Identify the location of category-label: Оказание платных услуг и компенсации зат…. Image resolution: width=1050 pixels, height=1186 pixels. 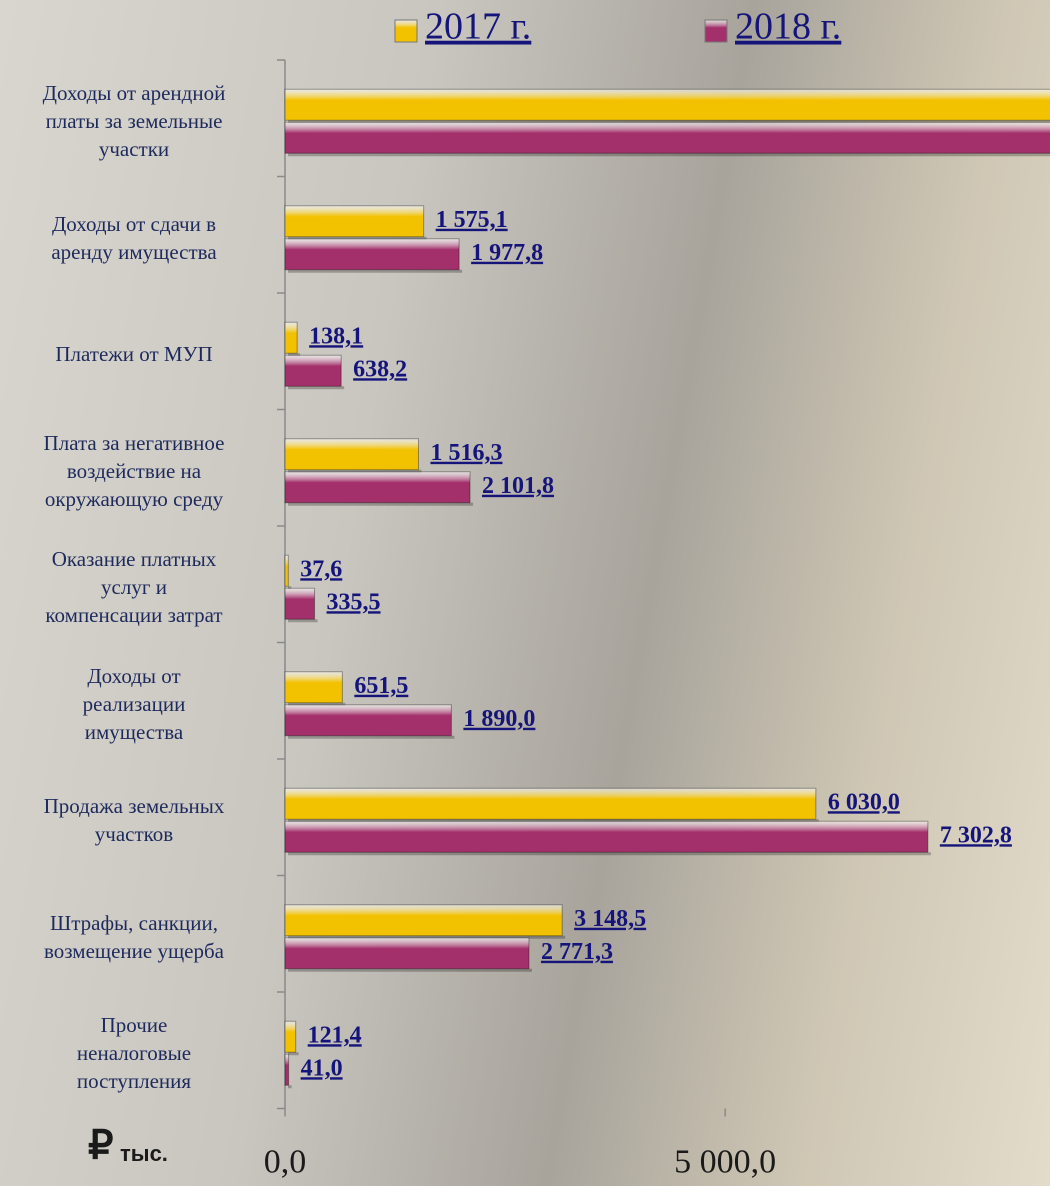
(134, 587).